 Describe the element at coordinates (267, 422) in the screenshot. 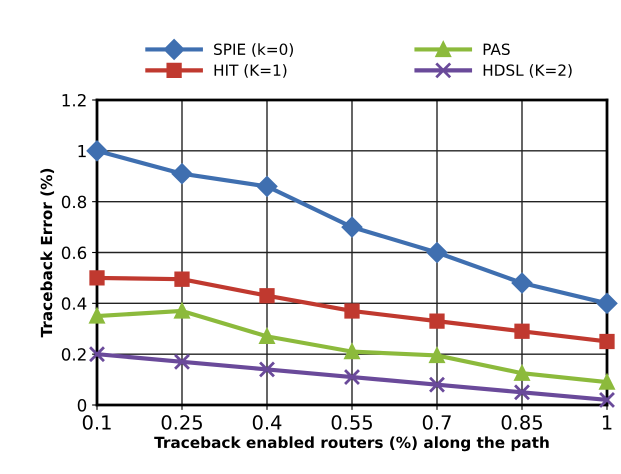

I see `x-tick-label: 0.4` at that location.